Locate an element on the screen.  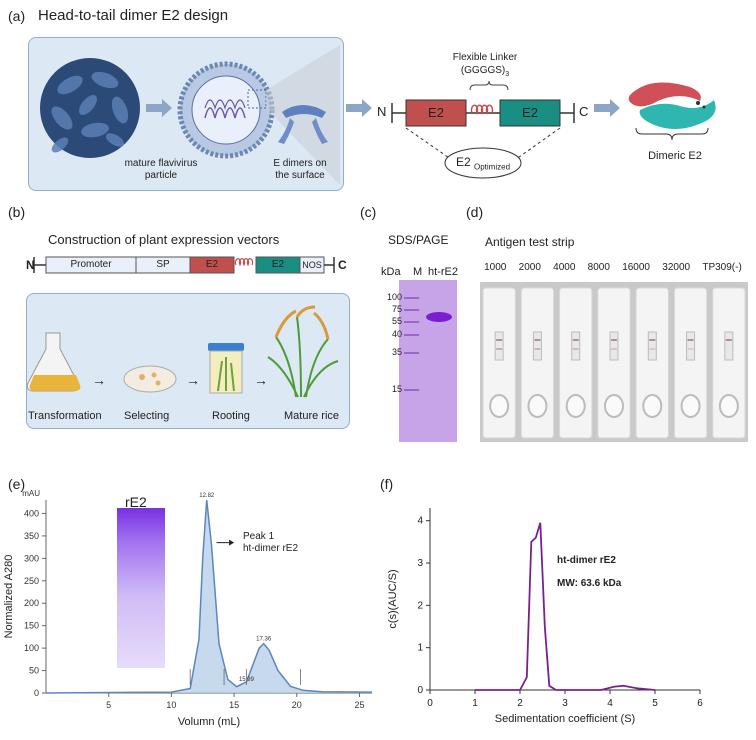
vector-n-label: N is located at coordinates (30, 265).